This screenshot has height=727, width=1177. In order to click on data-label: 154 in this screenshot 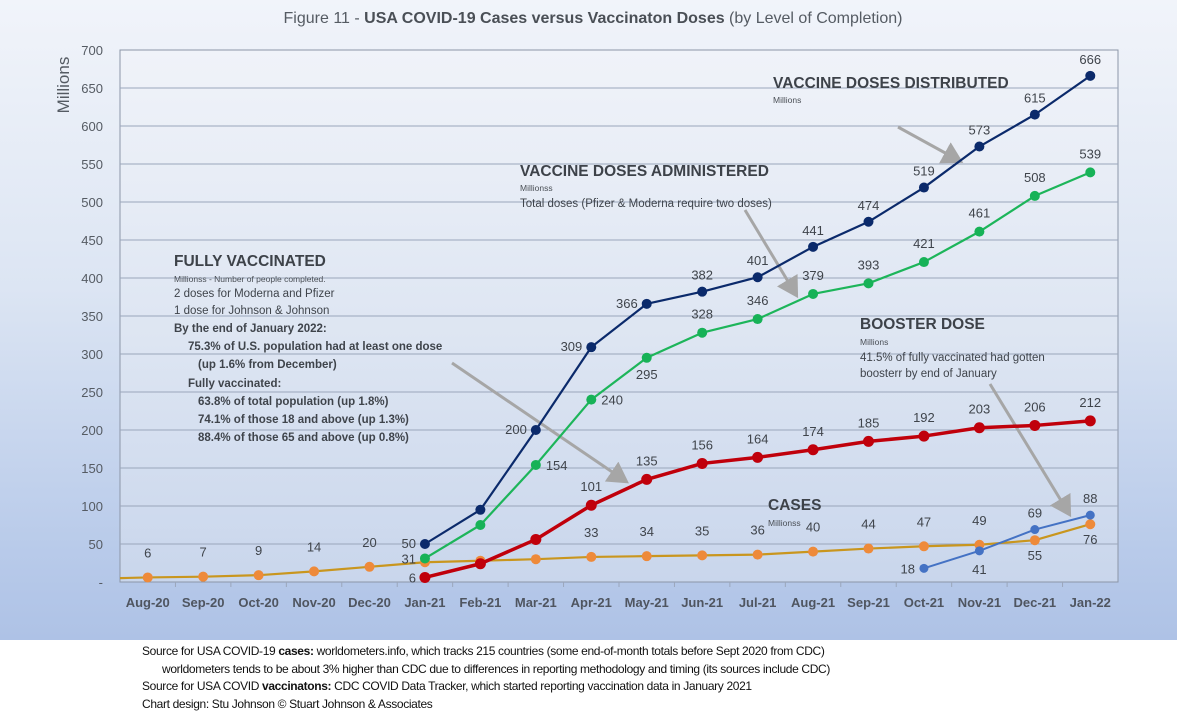, I will do `click(557, 465)`.